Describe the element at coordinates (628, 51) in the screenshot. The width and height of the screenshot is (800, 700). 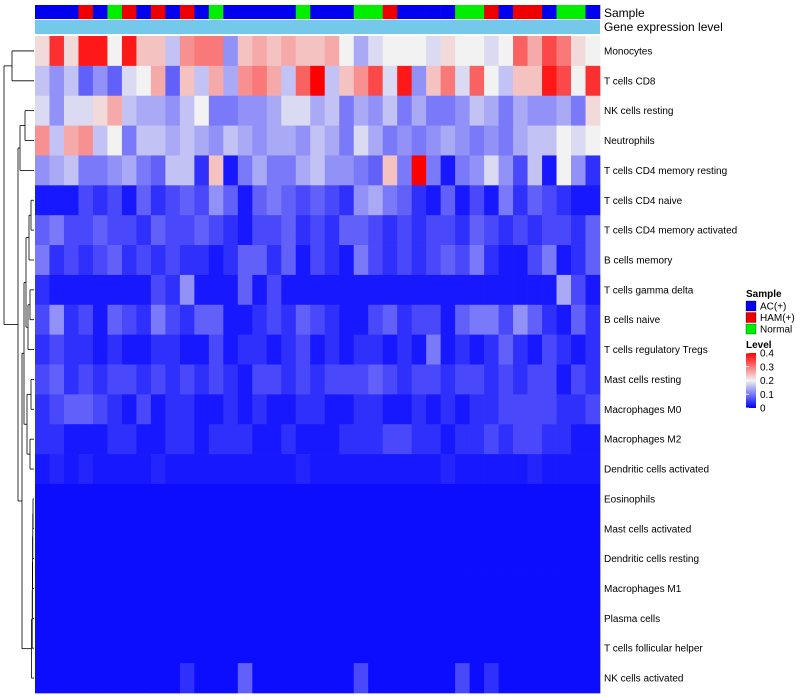
I see `row-label: Monocytes` at that location.